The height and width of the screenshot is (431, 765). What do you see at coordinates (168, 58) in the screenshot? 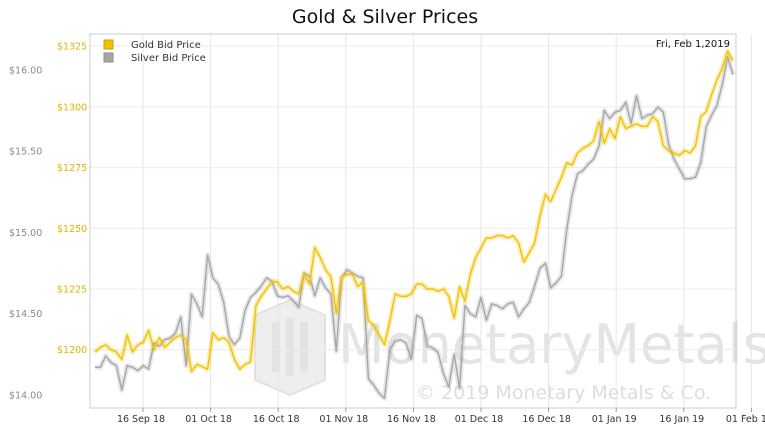
I see `legend-silver-label: Silver Bid Price` at bounding box center [168, 58].